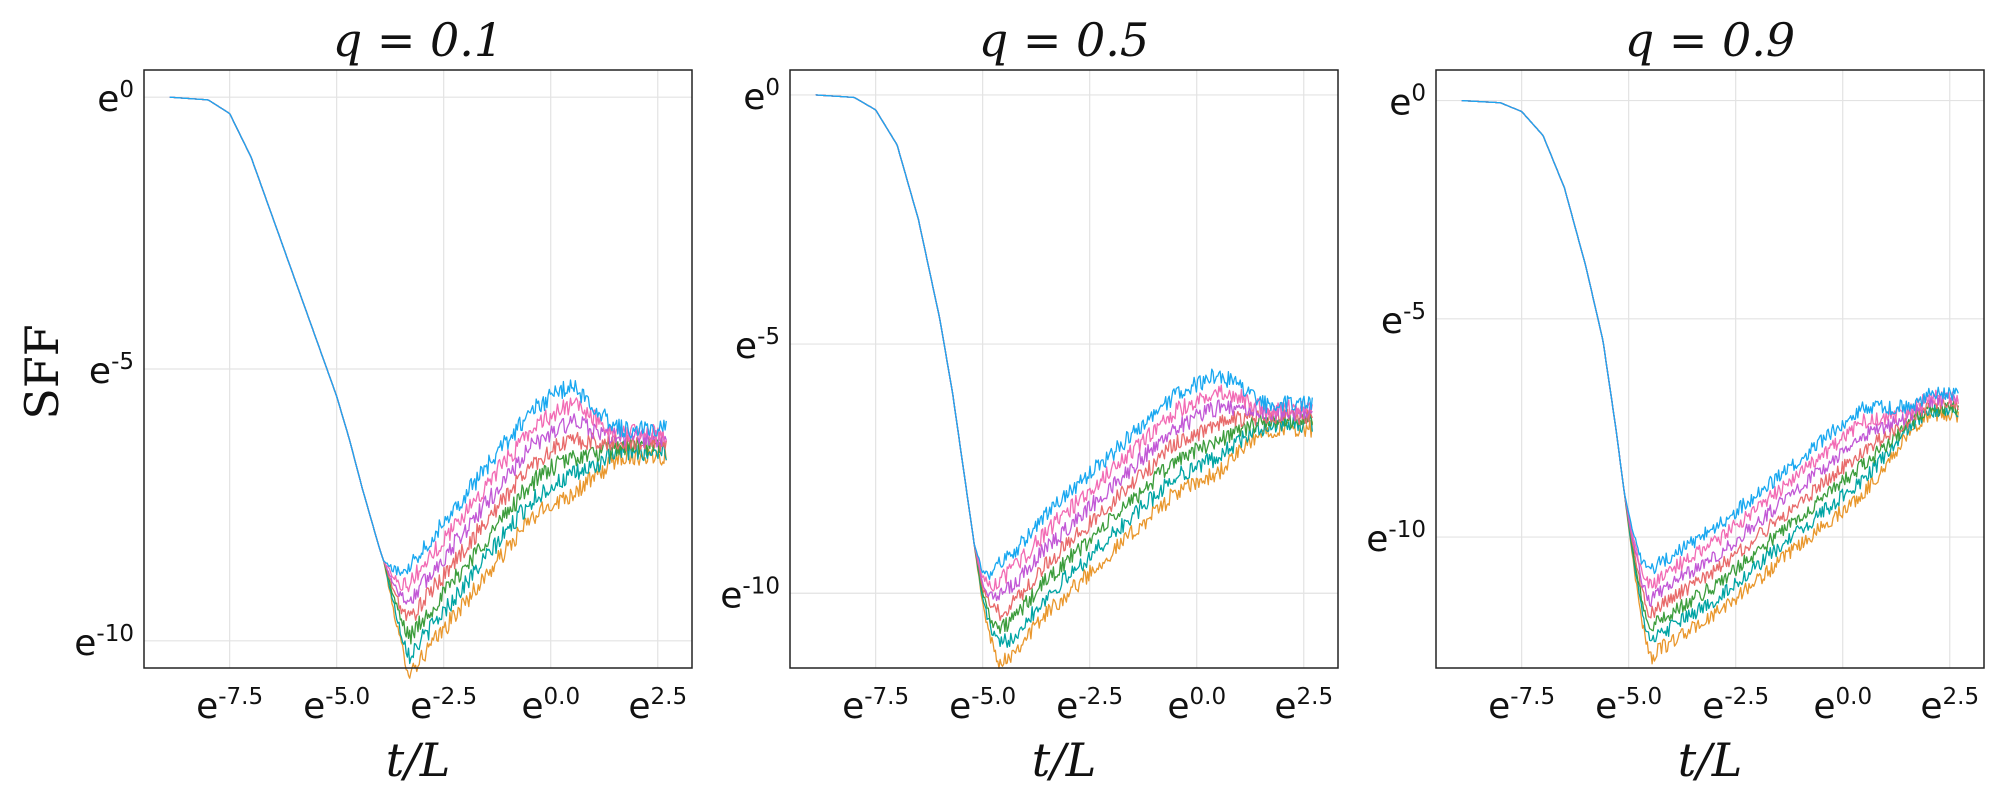 The height and width of the screenshot is (800, 2000). What do you see at coordinates (42, 371) in the screenshot?
I see `y-axis-label: SFF` at bounding box center [42, 371].